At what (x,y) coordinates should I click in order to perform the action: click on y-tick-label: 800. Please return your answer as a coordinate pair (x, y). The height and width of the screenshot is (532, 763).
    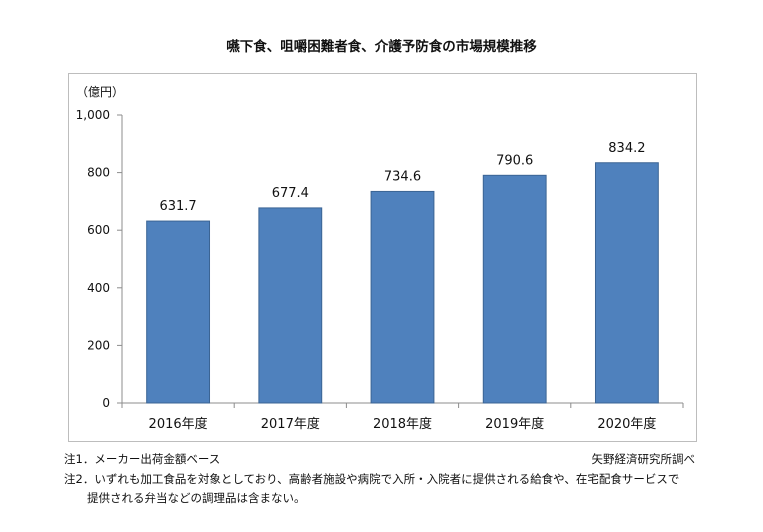
    Looking at the image, I should click on (98, 173).